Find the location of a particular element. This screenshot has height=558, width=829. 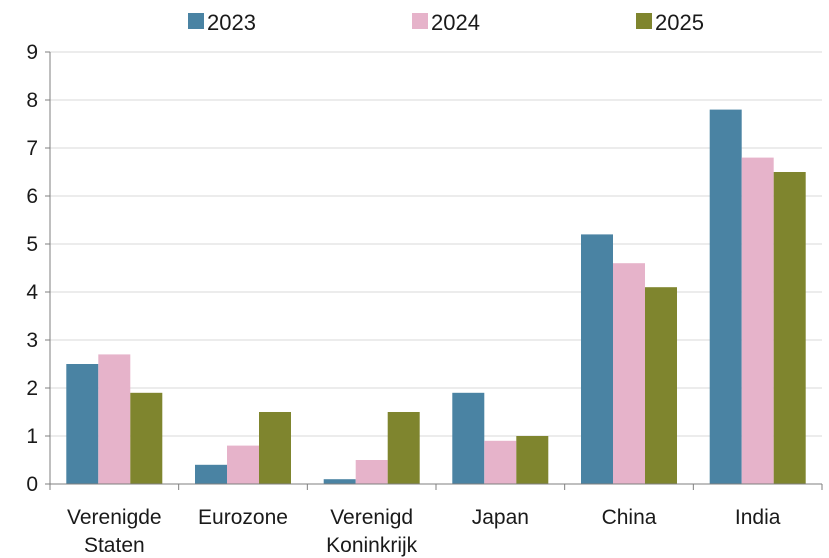

legend-label-2025: 2025 is located at coordinates (679, 22).